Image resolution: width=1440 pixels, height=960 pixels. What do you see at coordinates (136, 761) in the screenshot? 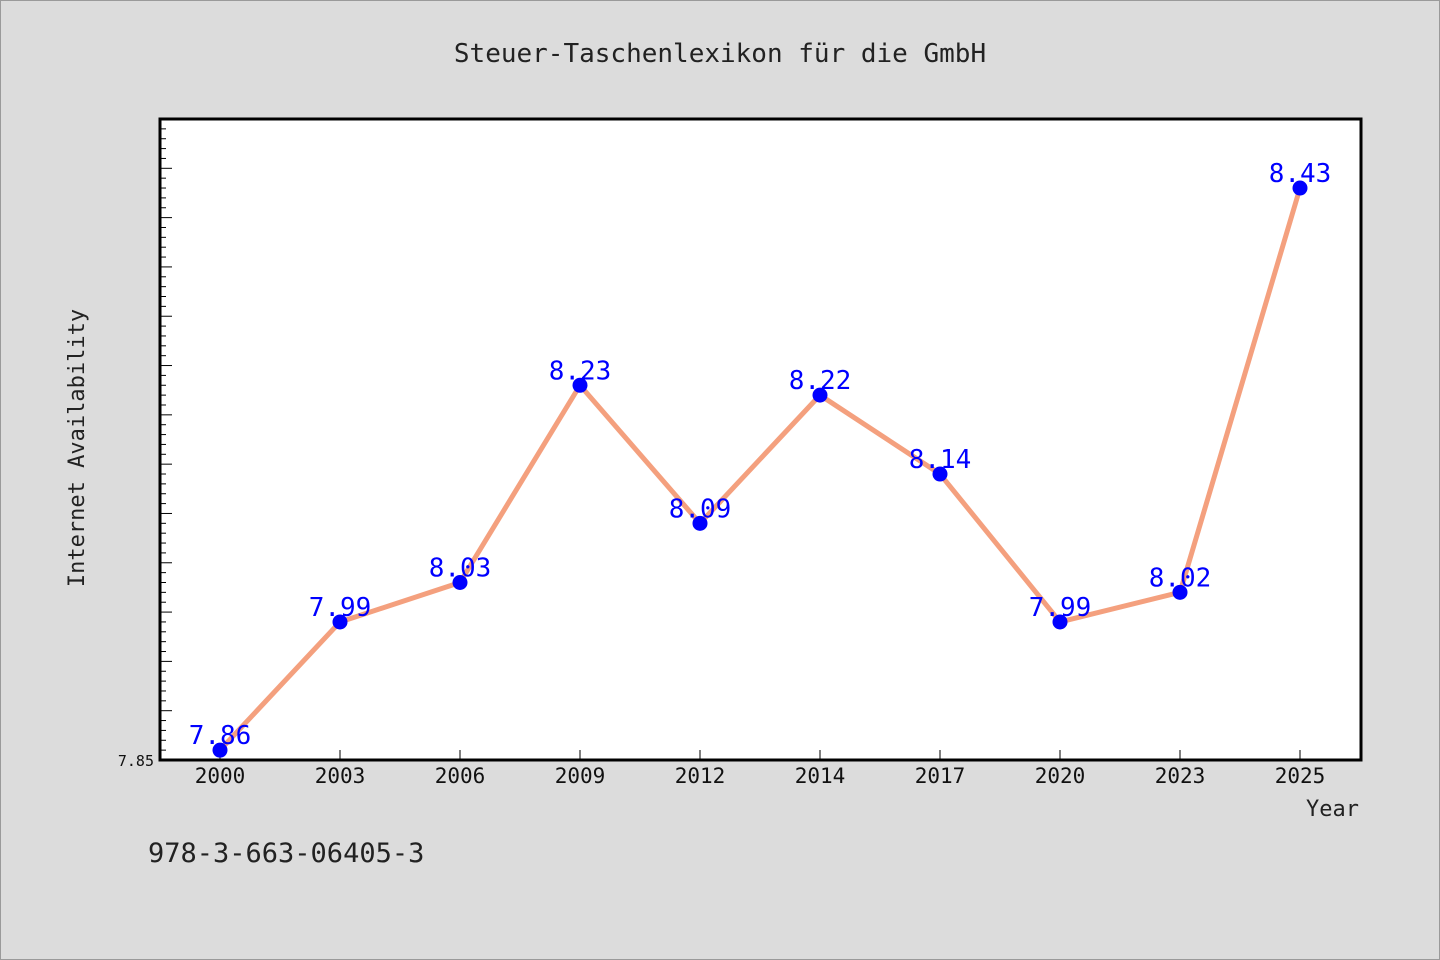
I see `y-tick-label: 7.85` at bounding box center [136, 761].